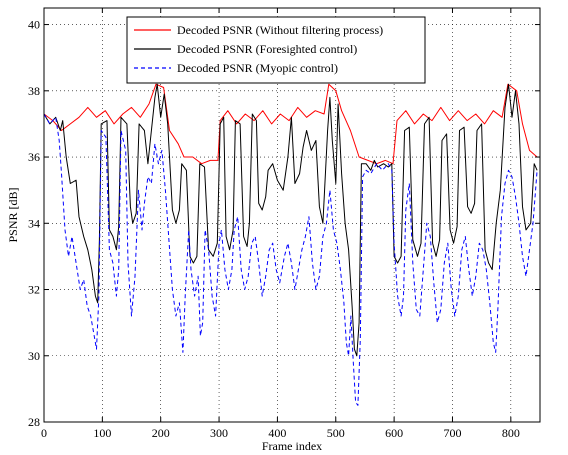  I want to click on x-tick-label: 800, so click(511, 433).